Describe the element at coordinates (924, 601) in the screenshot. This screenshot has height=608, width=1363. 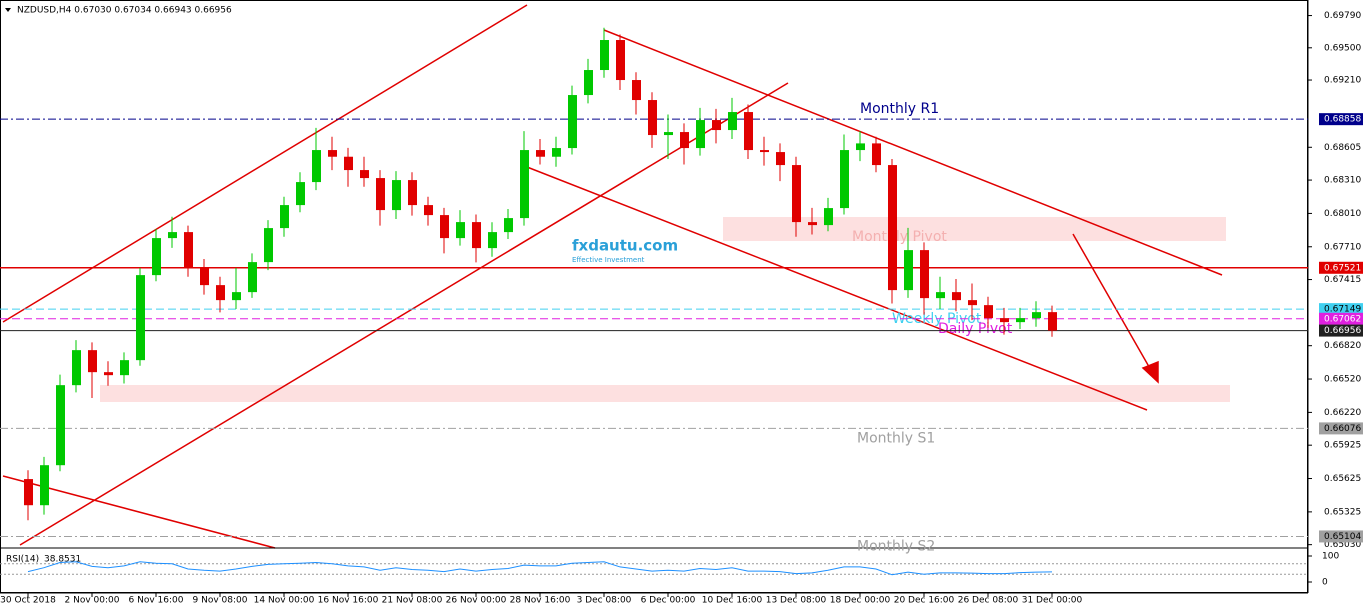
I see `x-tick-label: 20 Dec 16:00` at that location.